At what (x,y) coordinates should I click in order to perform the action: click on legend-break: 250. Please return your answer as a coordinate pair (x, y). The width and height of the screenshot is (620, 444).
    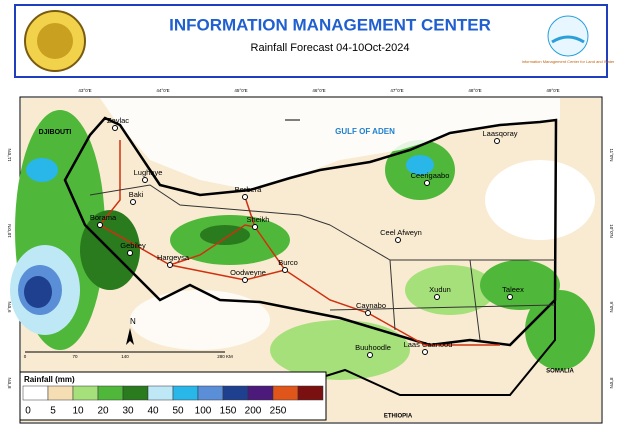
    Looking at the image, I should click on (278, 411).